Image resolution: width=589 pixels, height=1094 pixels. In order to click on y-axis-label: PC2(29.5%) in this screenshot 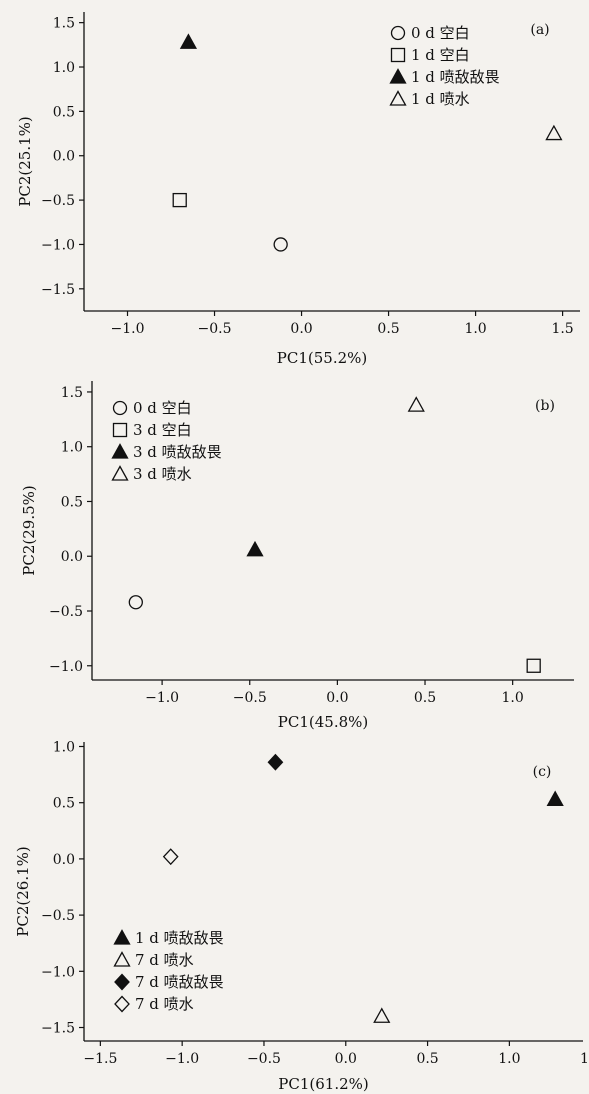, I will do `click(29, 530)`.